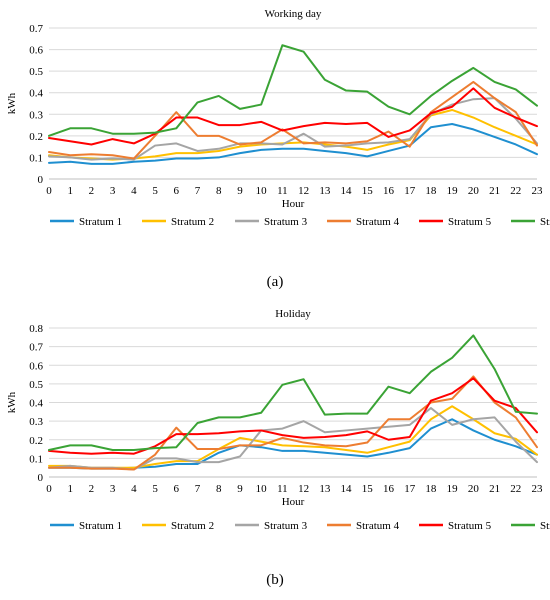  What do you see at coordinates (410, 191) in the screenshot?
I see `x-tick-0-17: 17` at bounding box center [410, 191].